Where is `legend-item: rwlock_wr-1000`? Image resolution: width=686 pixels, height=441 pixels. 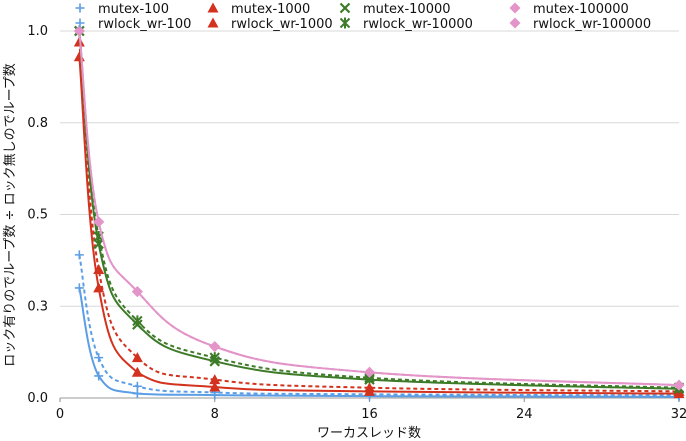
legend-item: rwlock_wr-1000 is located at coordinates (270, 24).